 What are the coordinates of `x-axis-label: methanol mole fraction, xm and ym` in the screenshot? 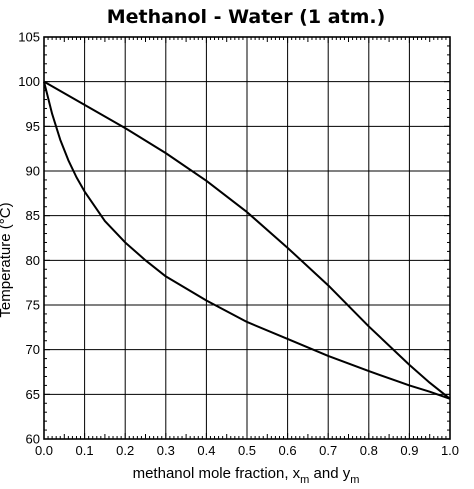 It's located at (246, 475).